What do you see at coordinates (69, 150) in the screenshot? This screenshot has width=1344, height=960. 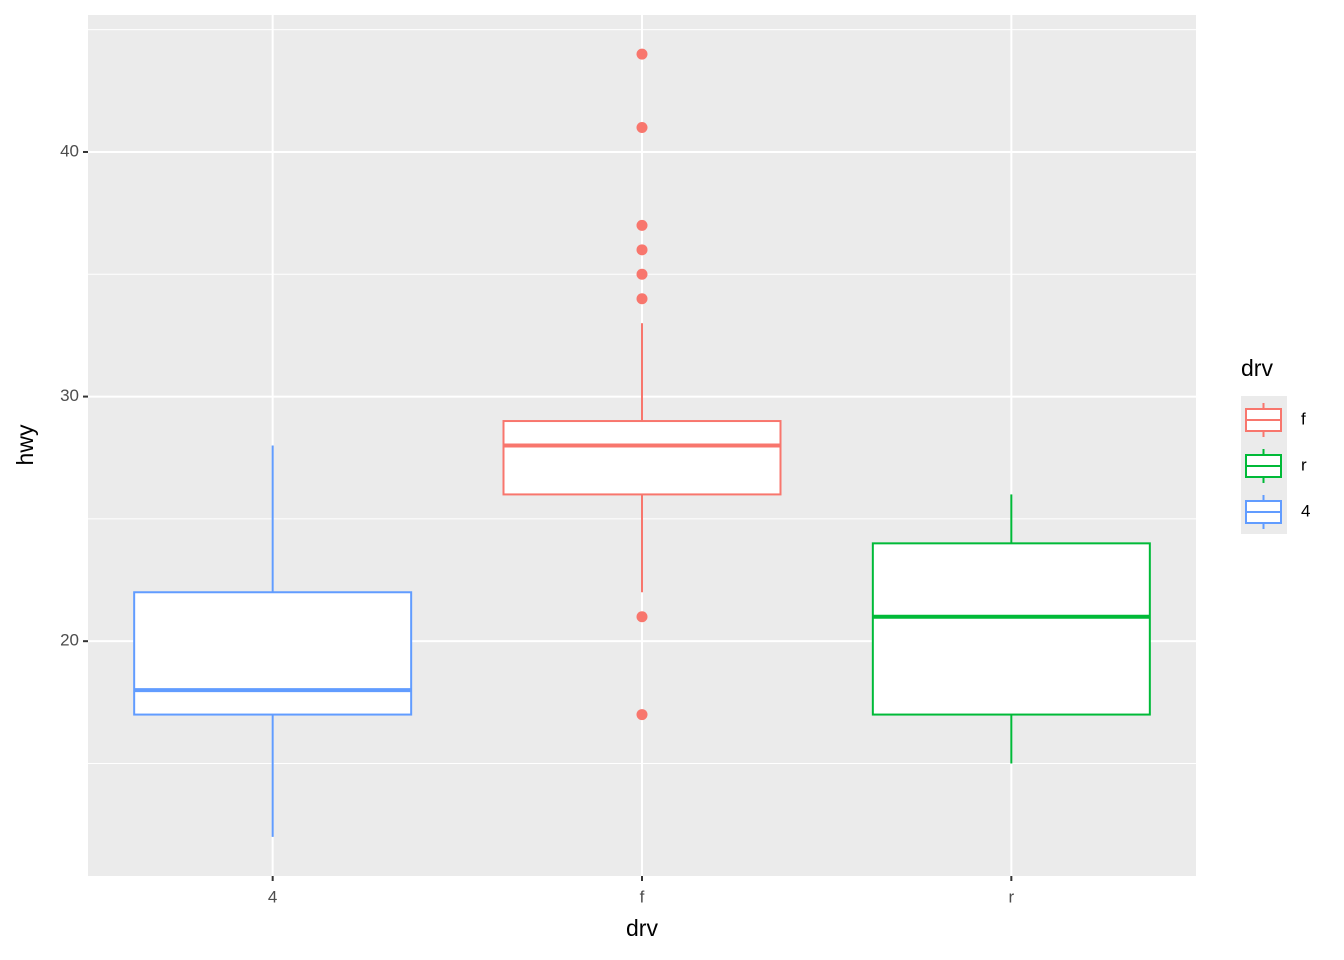 I see `y-tick-label: 40` at bounding box center [69, 150].